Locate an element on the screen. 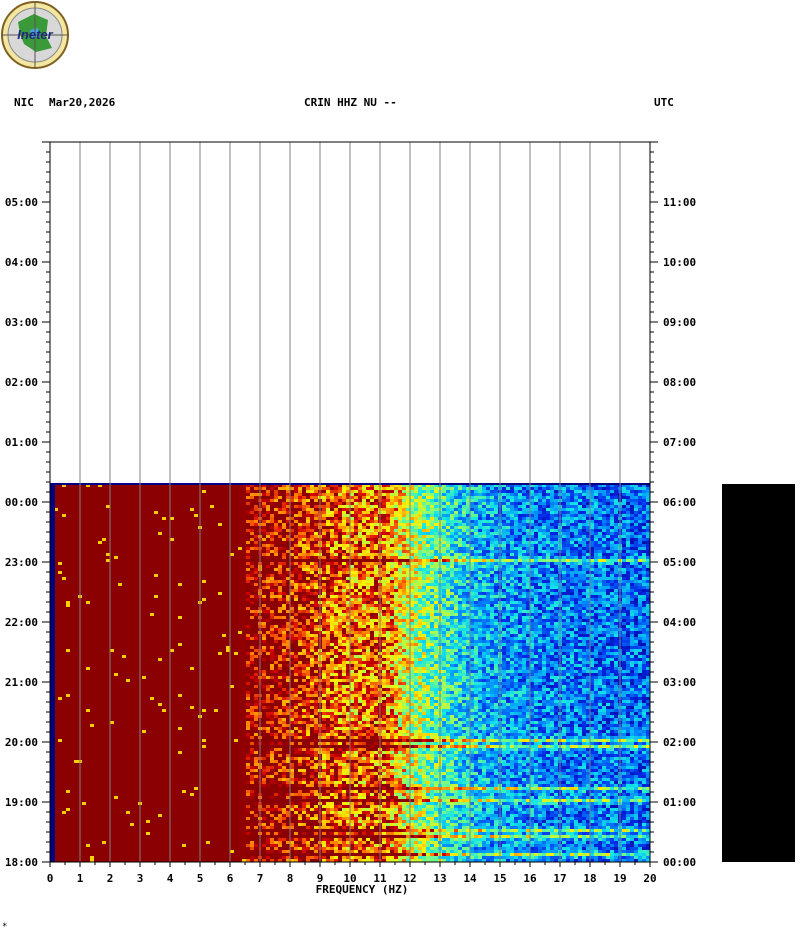 The height and width of the screenshot is (942, 802). x-tick-label: 4 is located at coordinates (170, 878).